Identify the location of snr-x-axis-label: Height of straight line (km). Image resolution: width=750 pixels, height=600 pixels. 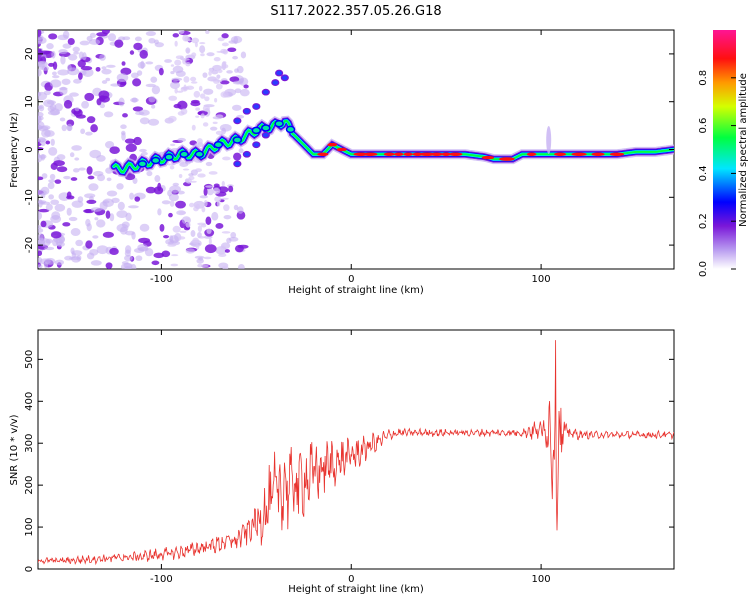
(356, 589).